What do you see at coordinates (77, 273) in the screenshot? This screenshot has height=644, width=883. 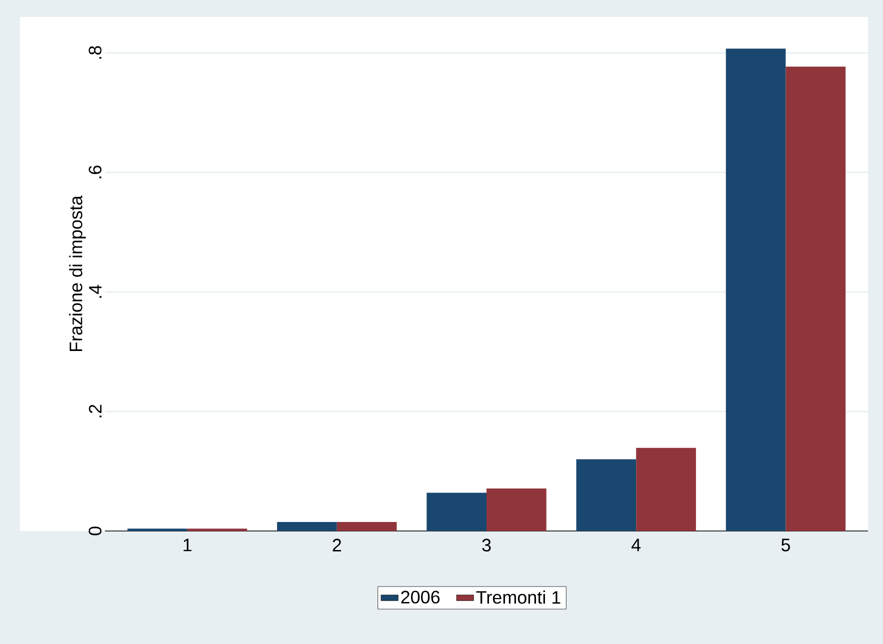 I see `y-axis-title: Frazione di imposta` at bounding box center [77, 273].